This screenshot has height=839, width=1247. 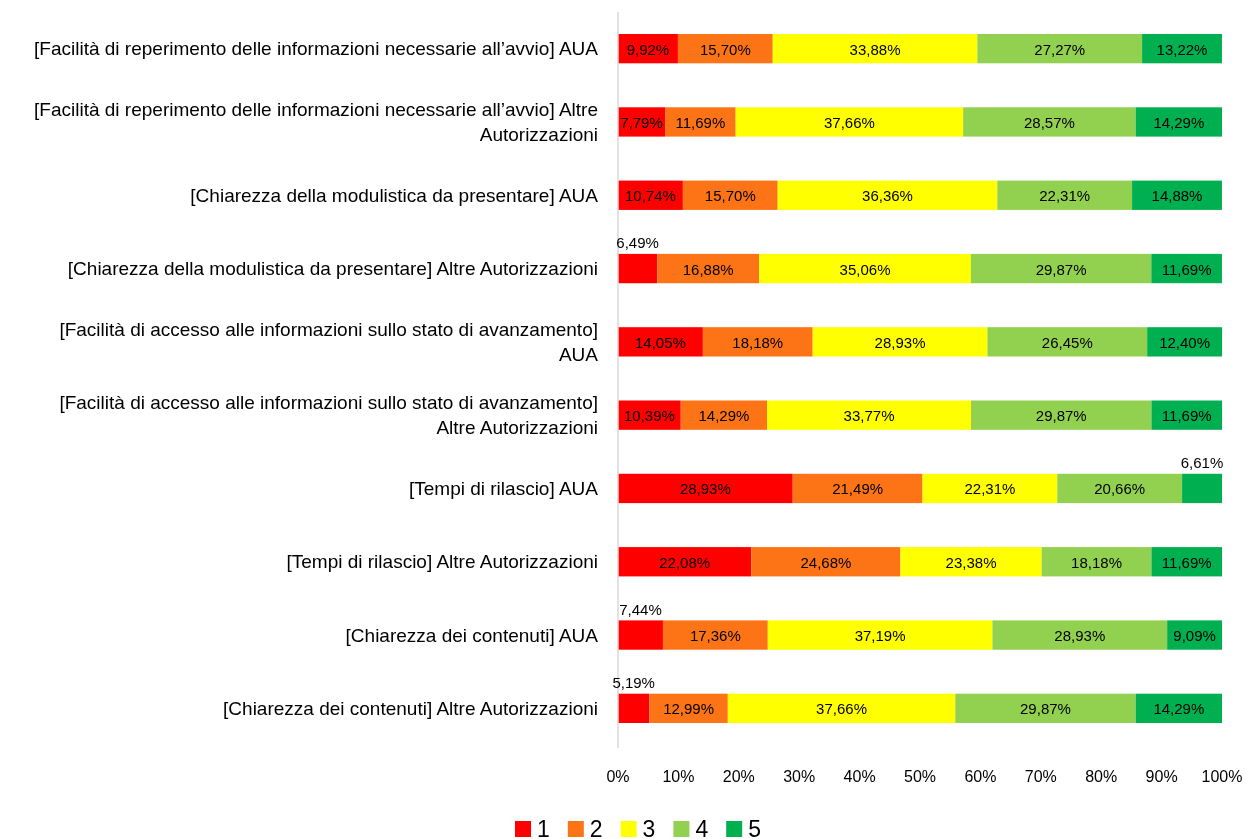 I want to click on data-label: 6,61%, so click(x=1202, y=462).